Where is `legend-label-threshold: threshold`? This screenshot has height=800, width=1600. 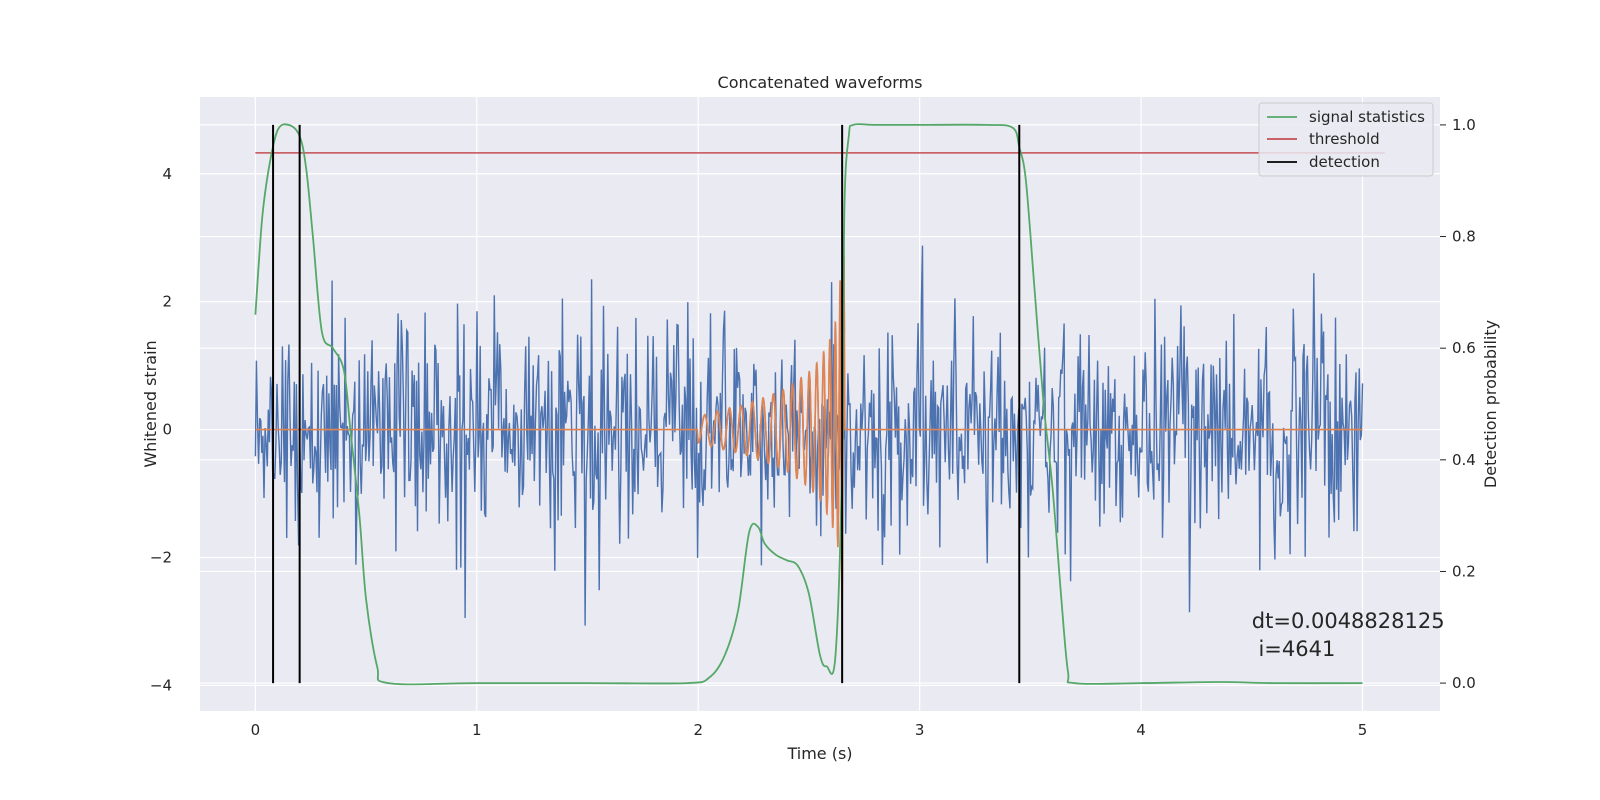 legend-label-threshold: threshold is located at coordinates (1344, 139).